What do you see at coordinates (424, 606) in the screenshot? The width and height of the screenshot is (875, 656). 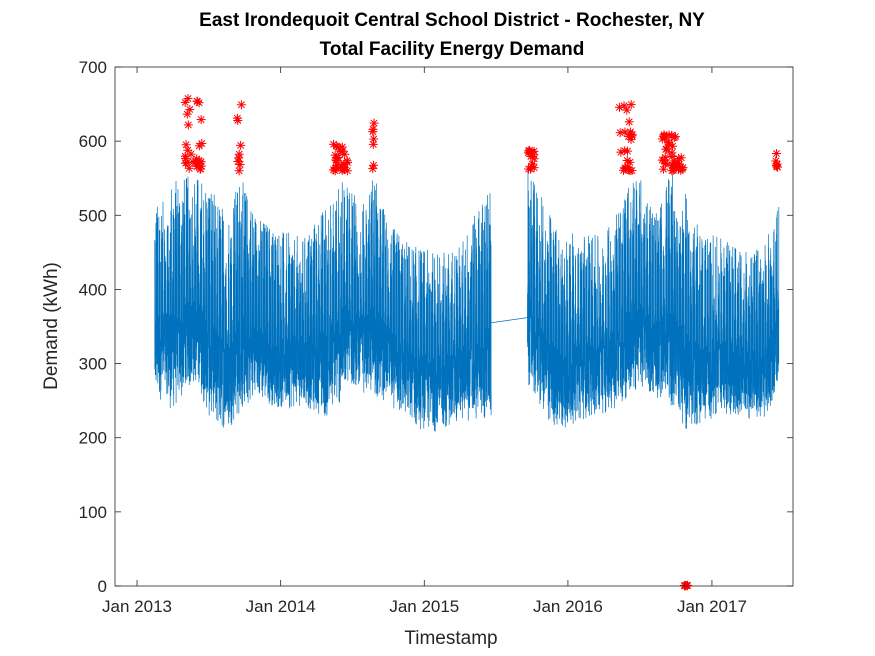 I see `x-tick-label: Jan 2015` at bounding box center [424, 606].